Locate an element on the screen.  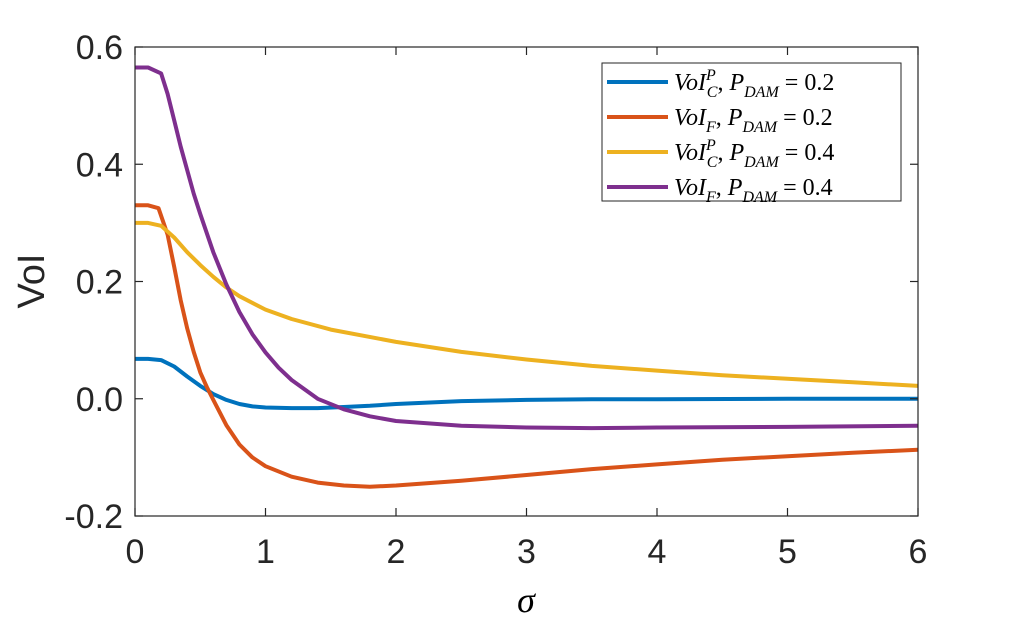
legend-label: VoIP C, PDAM = 0.2 is located at coordinates (754, 84).